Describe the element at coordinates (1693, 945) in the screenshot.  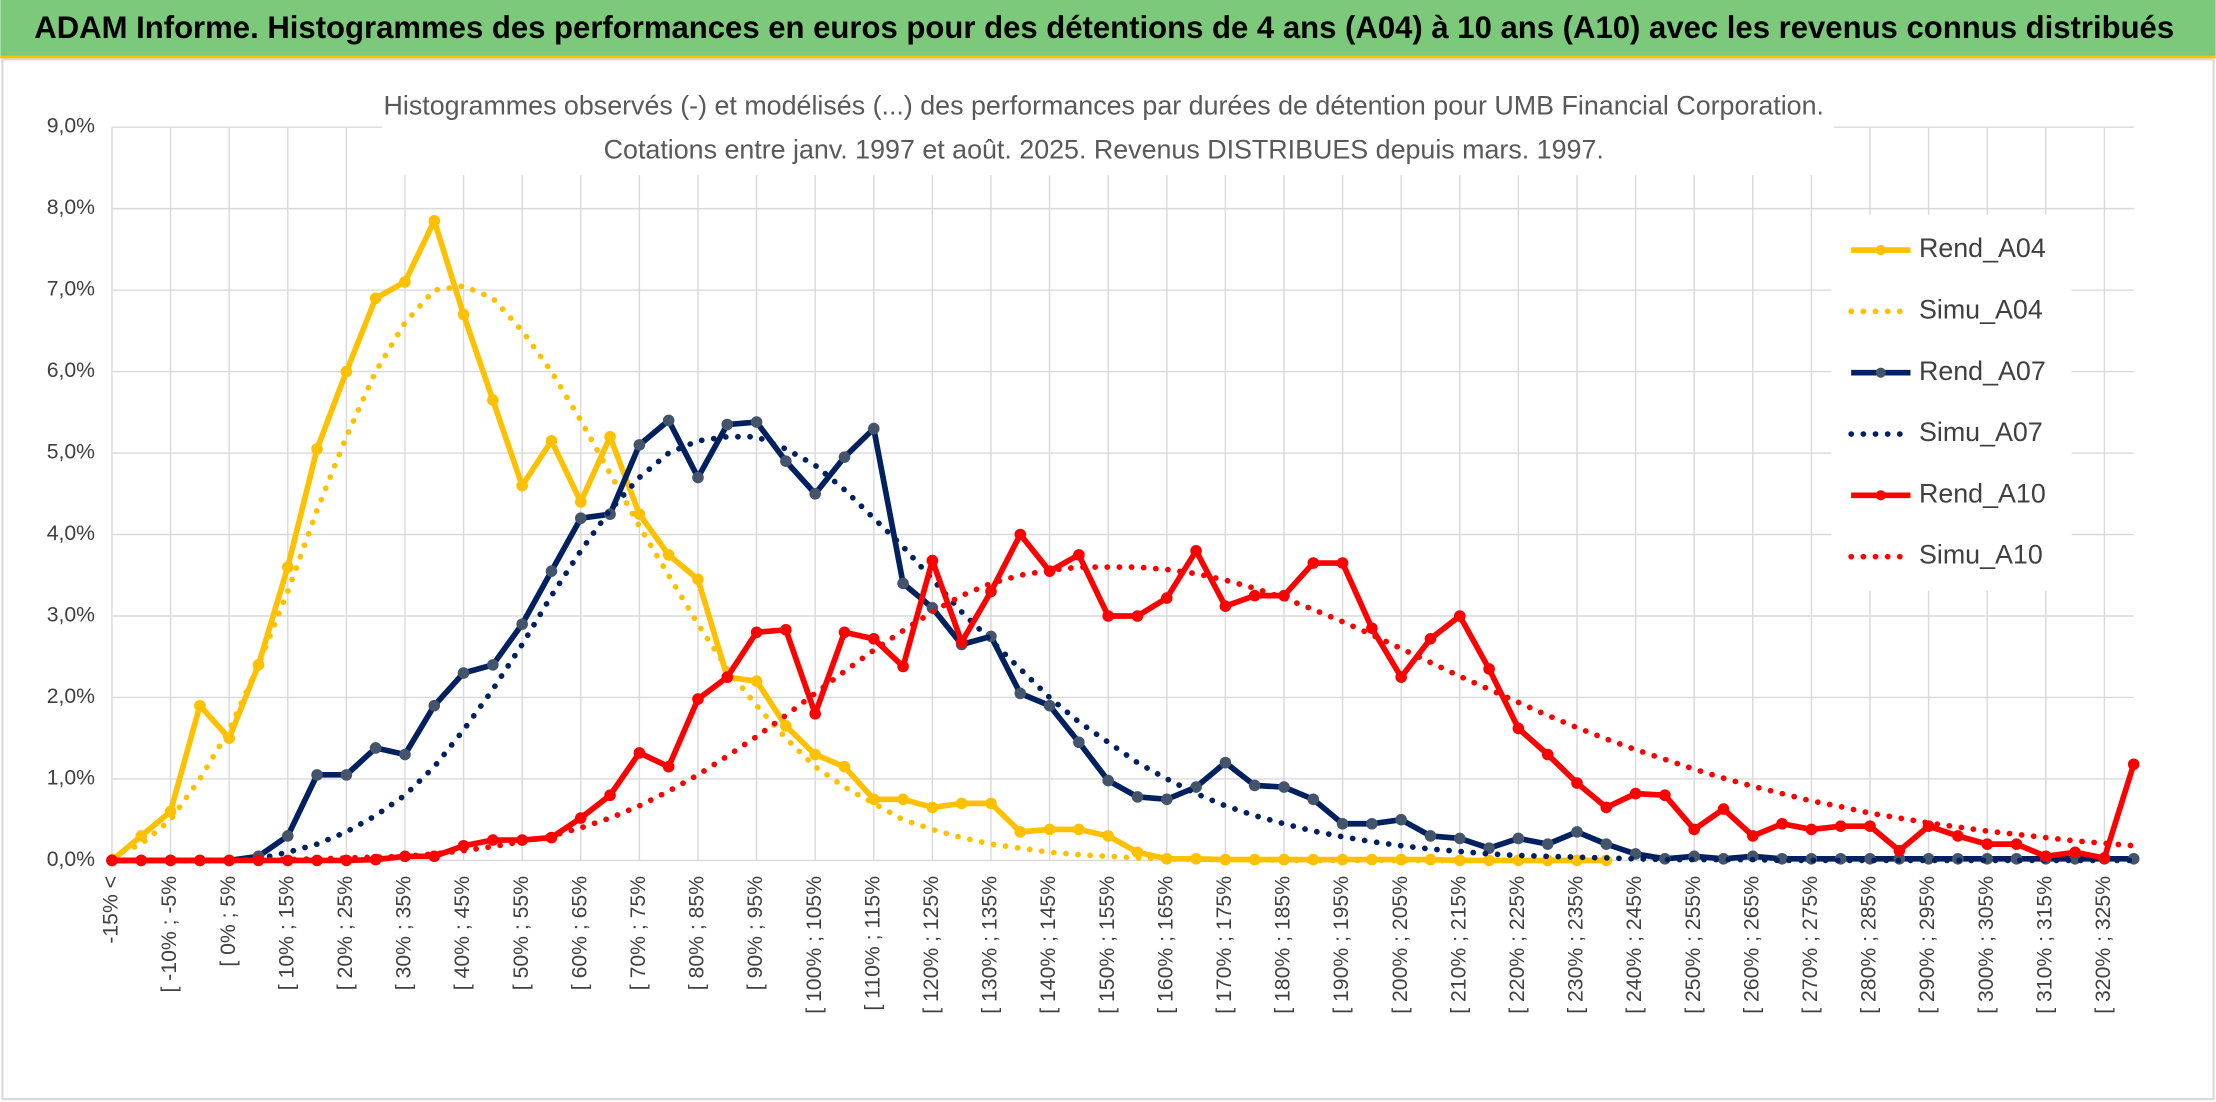
I see `x-tick-label: [ 250% ; 255%` at that location.